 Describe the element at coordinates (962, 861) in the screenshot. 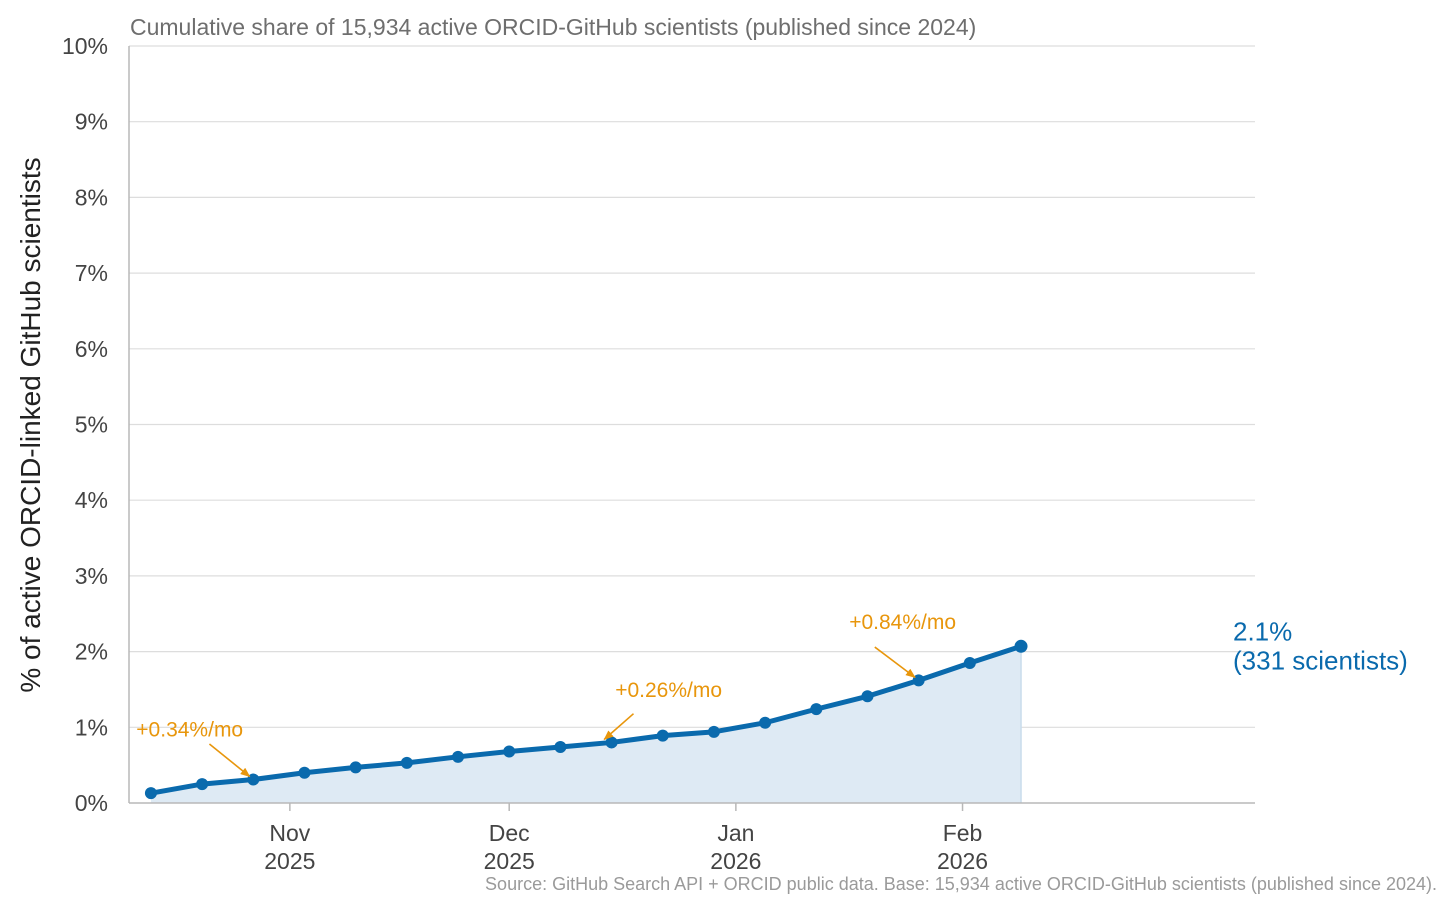

I see `x-tick-label-year-3: 2026` at that location.